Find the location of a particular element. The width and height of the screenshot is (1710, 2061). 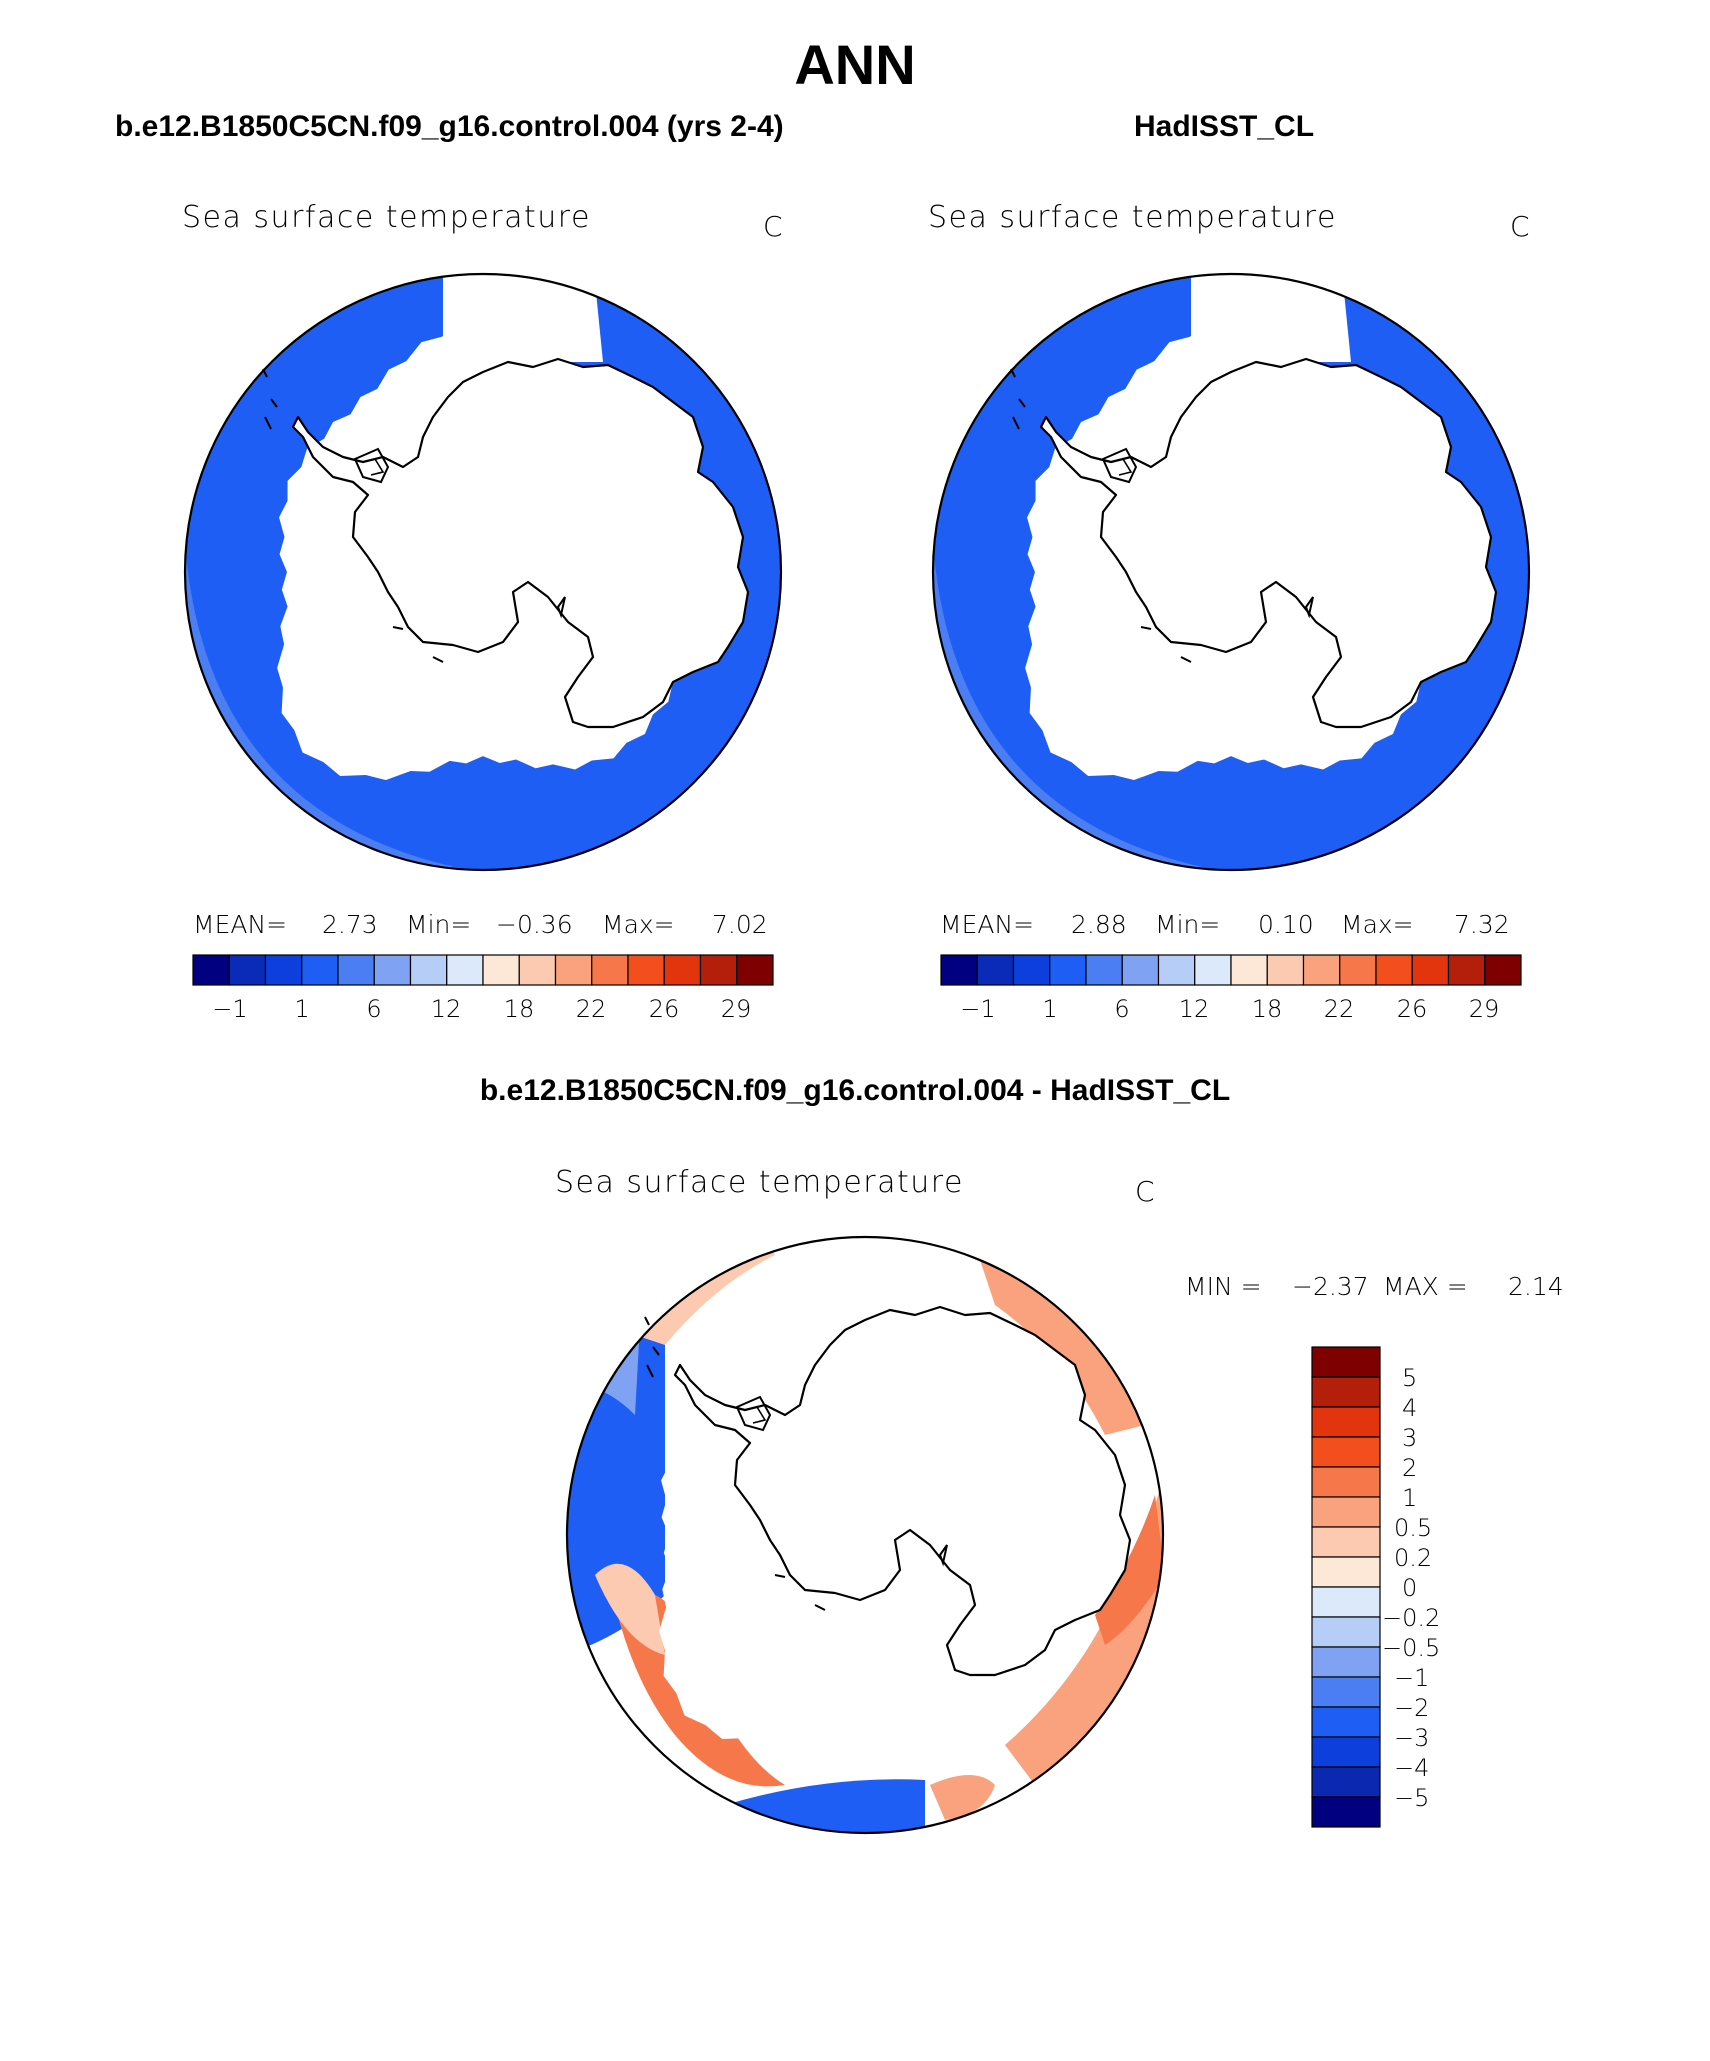

colorbar-diff is located at coordinates (1346, 1587).